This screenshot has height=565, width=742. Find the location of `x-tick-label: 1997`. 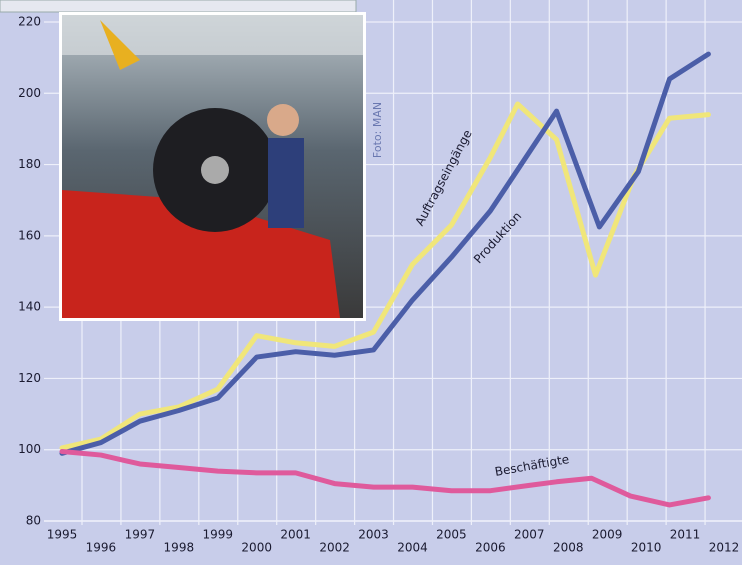

x-tick-label: 1997 is located at coordinates (140, 535).